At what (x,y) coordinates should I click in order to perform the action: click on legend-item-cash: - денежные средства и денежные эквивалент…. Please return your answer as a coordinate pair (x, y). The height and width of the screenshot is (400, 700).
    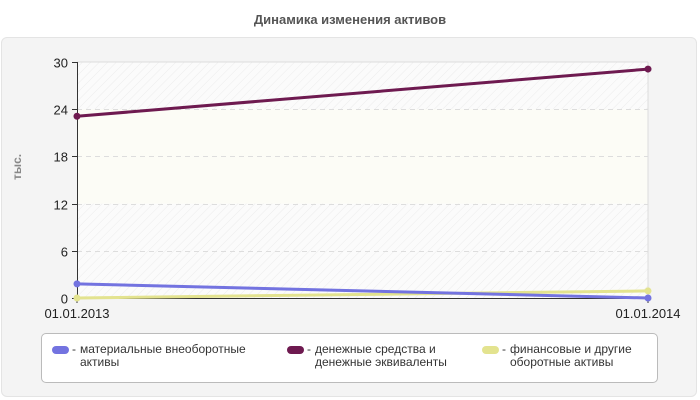
    Looking at the image, I should click on (367, 356).